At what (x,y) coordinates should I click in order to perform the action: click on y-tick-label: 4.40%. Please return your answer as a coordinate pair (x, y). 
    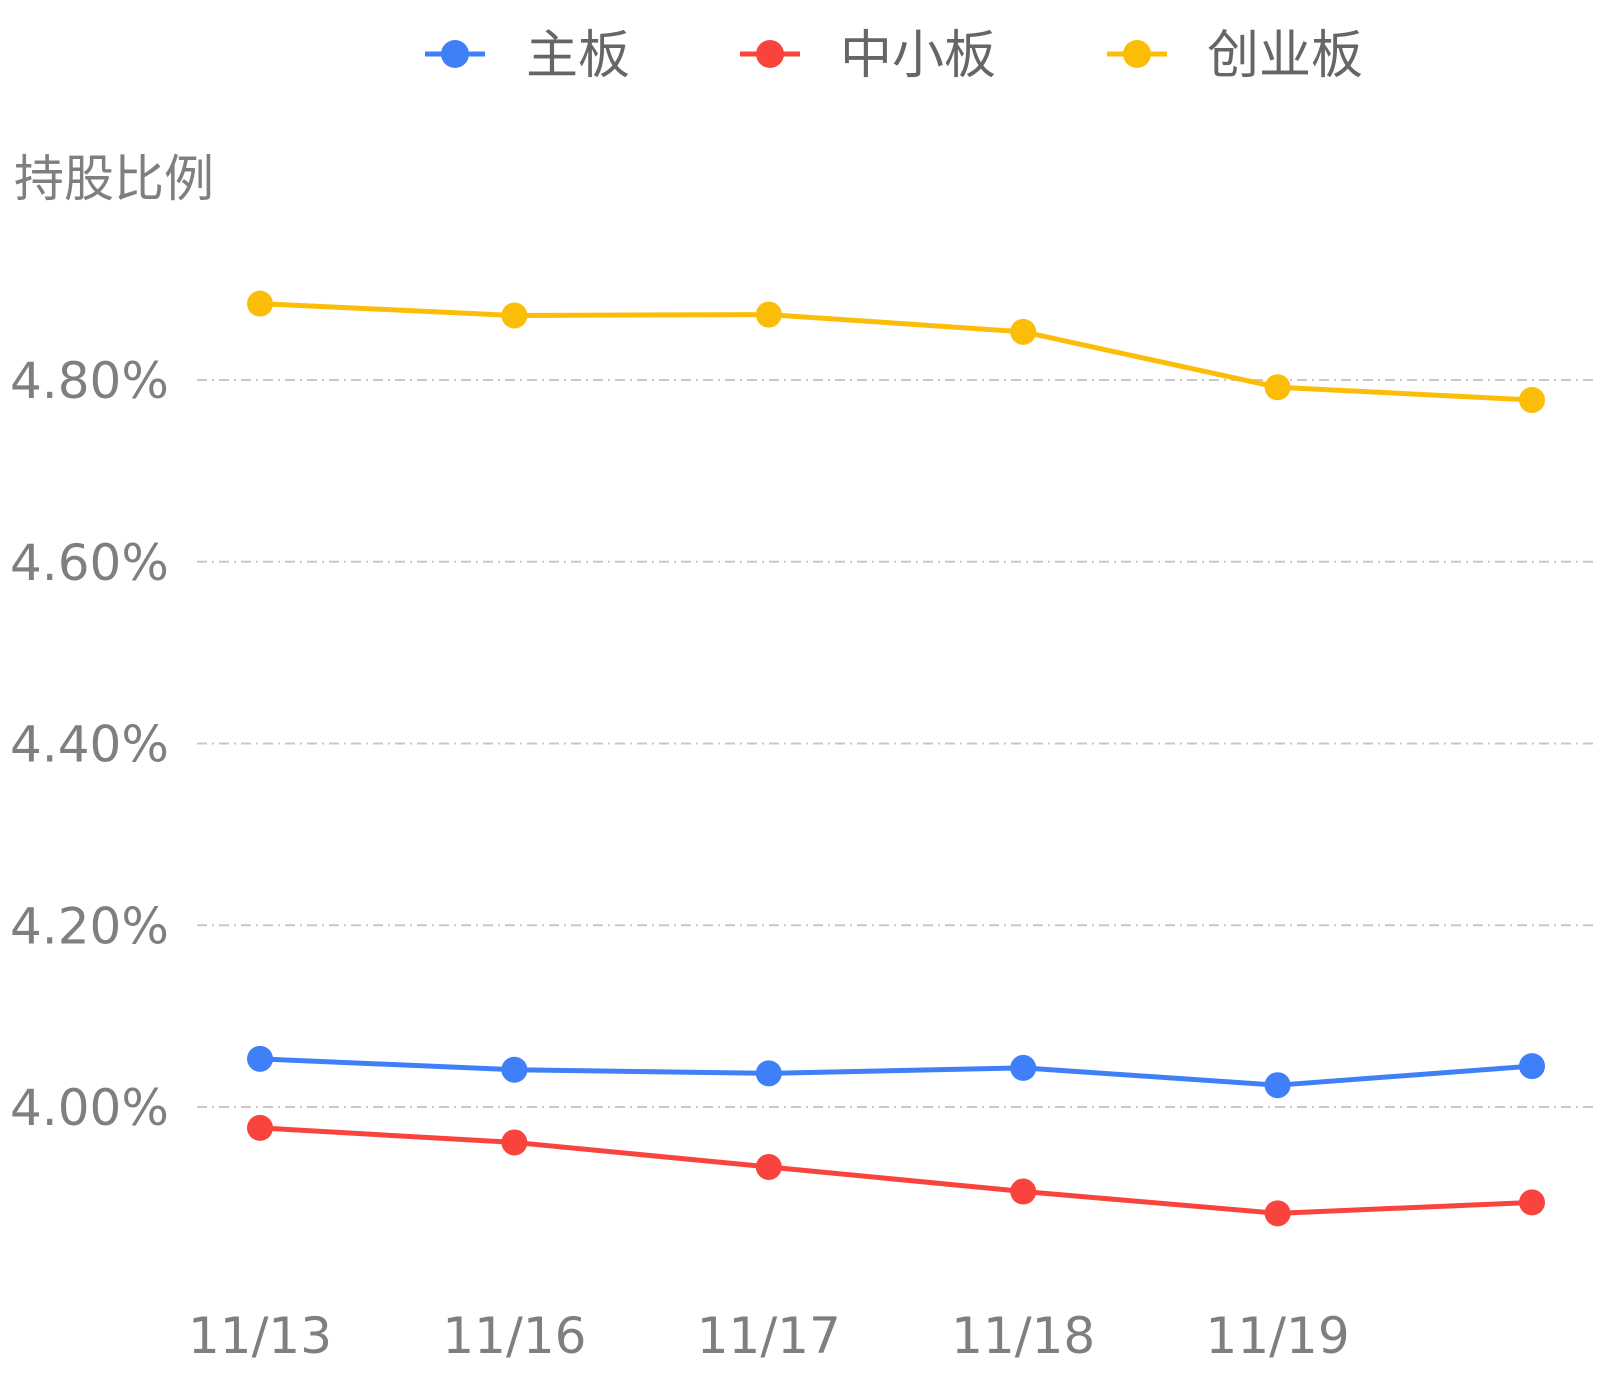
    Looking at the image, I should click on (89, 745).